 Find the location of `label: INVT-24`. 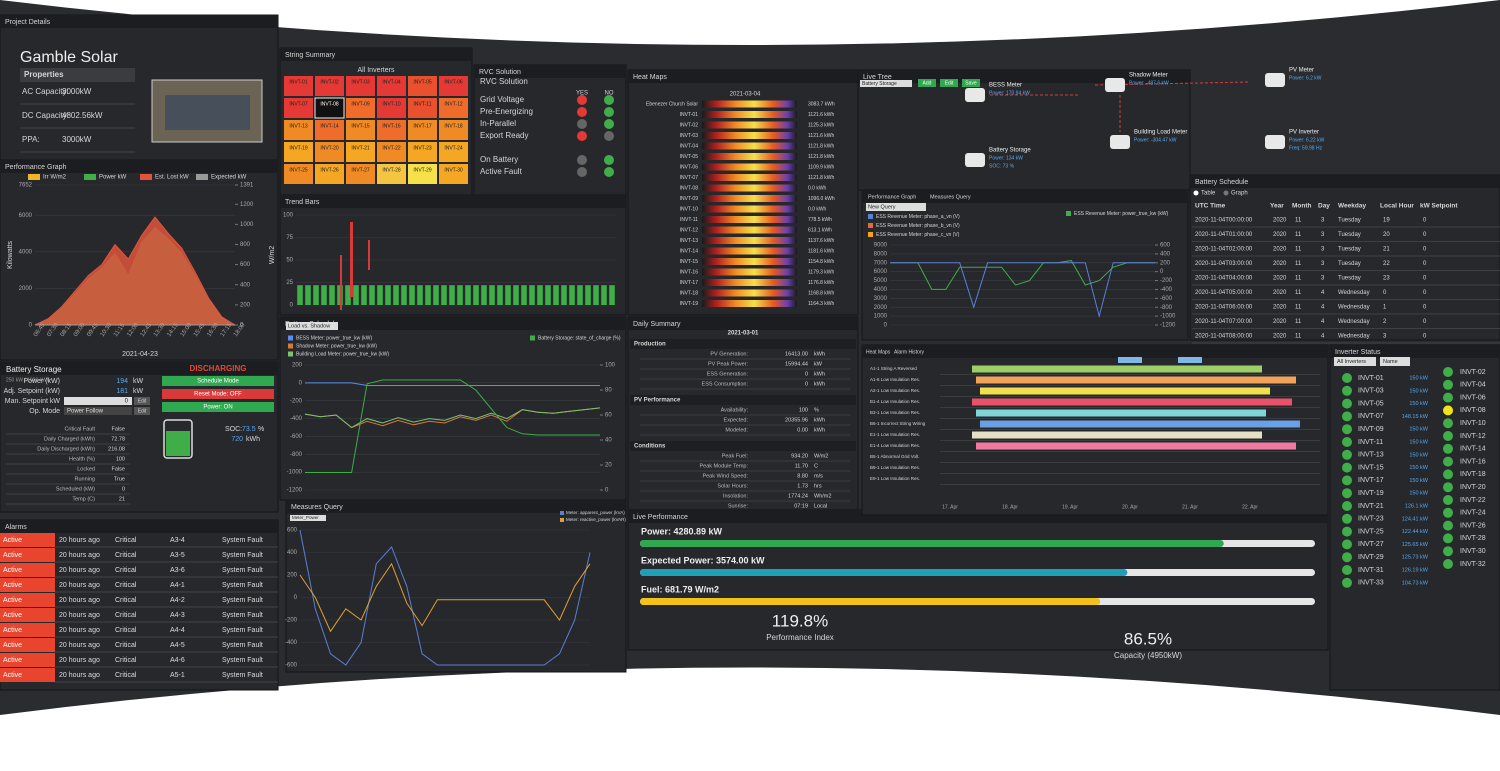

label: INVT-24 is located at coordinates (453, 148).